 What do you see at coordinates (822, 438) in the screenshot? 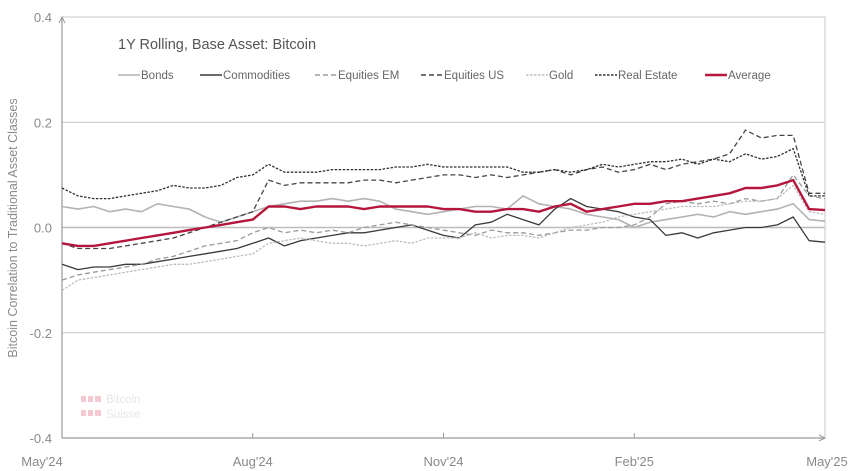
I see `x-axis-arrow-icon` at bounding box center [822, 438].